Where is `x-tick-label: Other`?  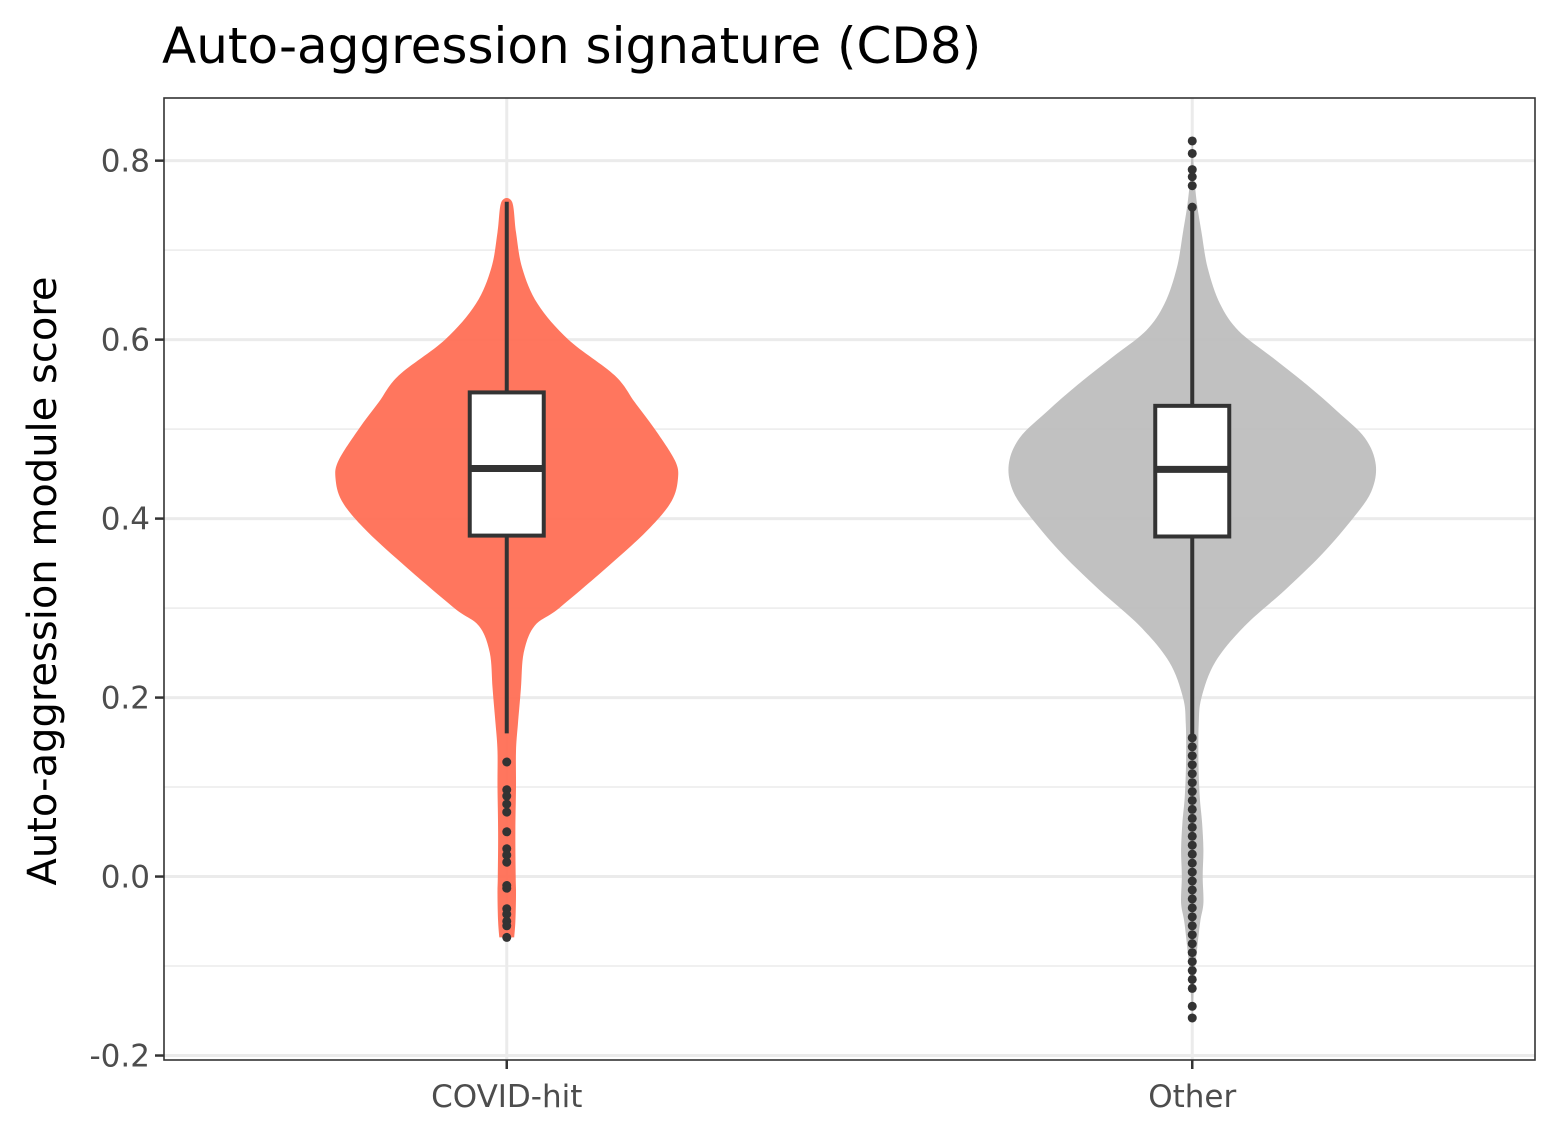 x-tick-label: Other is located at coordinates (1192, 1097).